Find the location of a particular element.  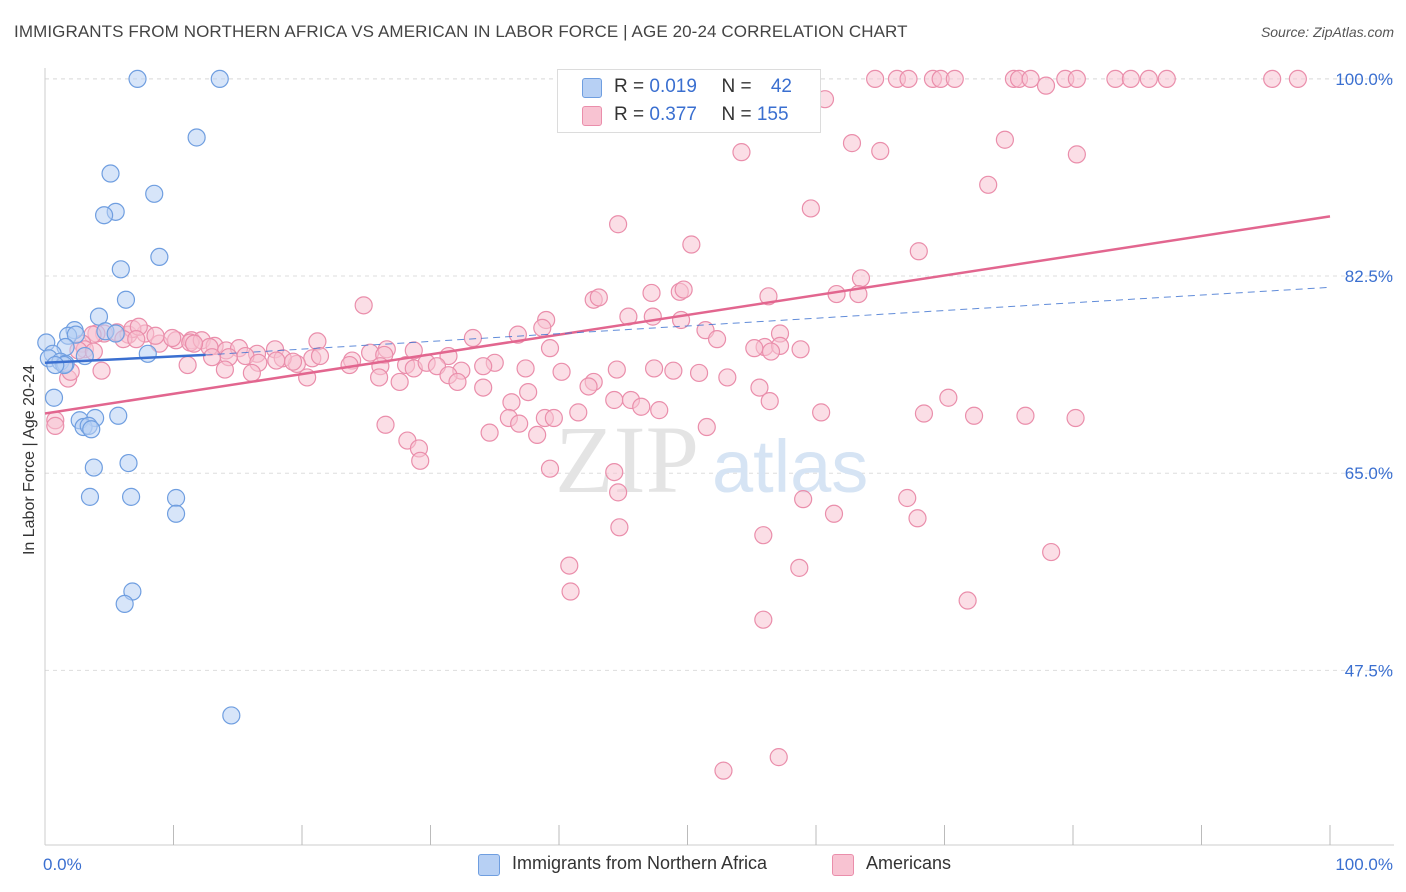

stats-legend: R = 0.019 N = 42 R = 0.377 N = 155 is located at coordinates (689, 101).